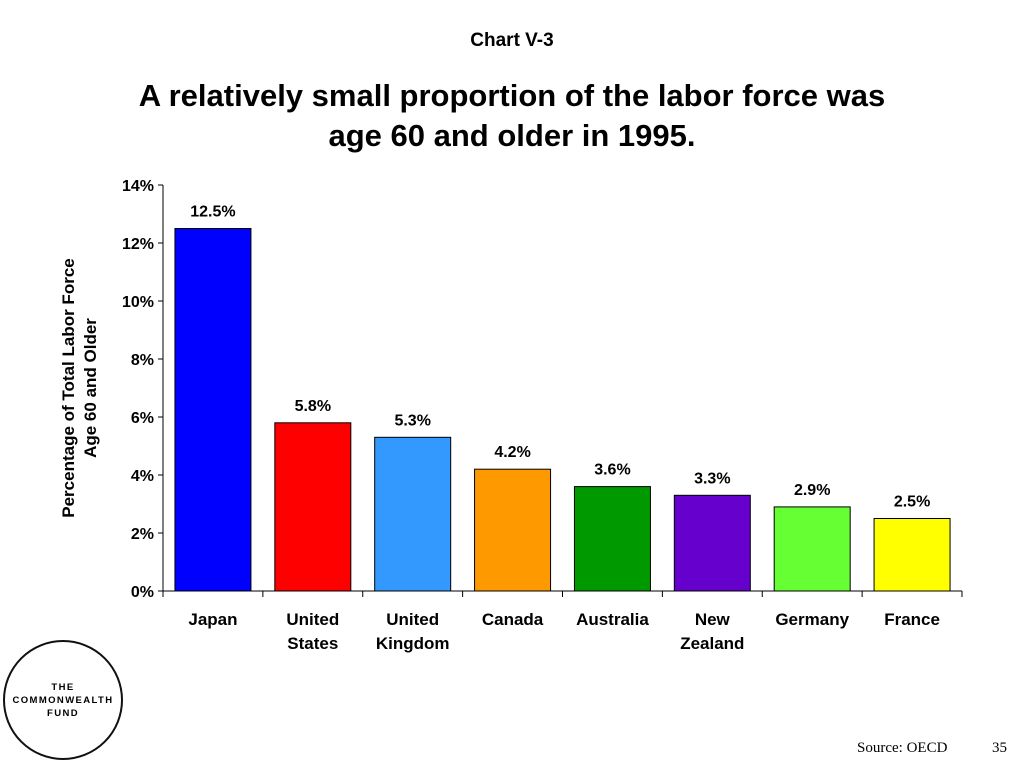  I want to click on x-tick-label-line: France, so click(912, 619).